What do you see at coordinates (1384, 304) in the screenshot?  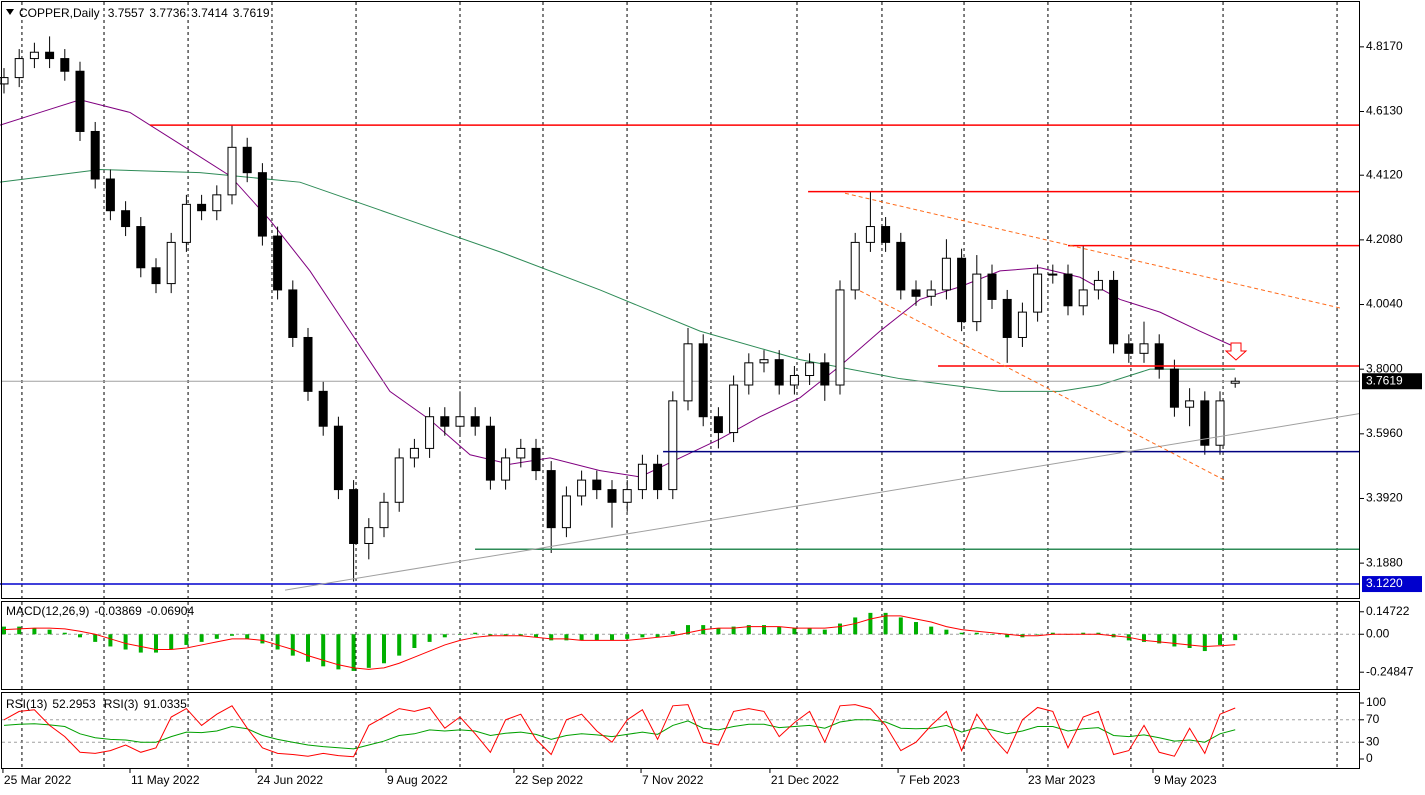 I see `y-tick-label: 4.0040` at bounding box center [1384, 304].